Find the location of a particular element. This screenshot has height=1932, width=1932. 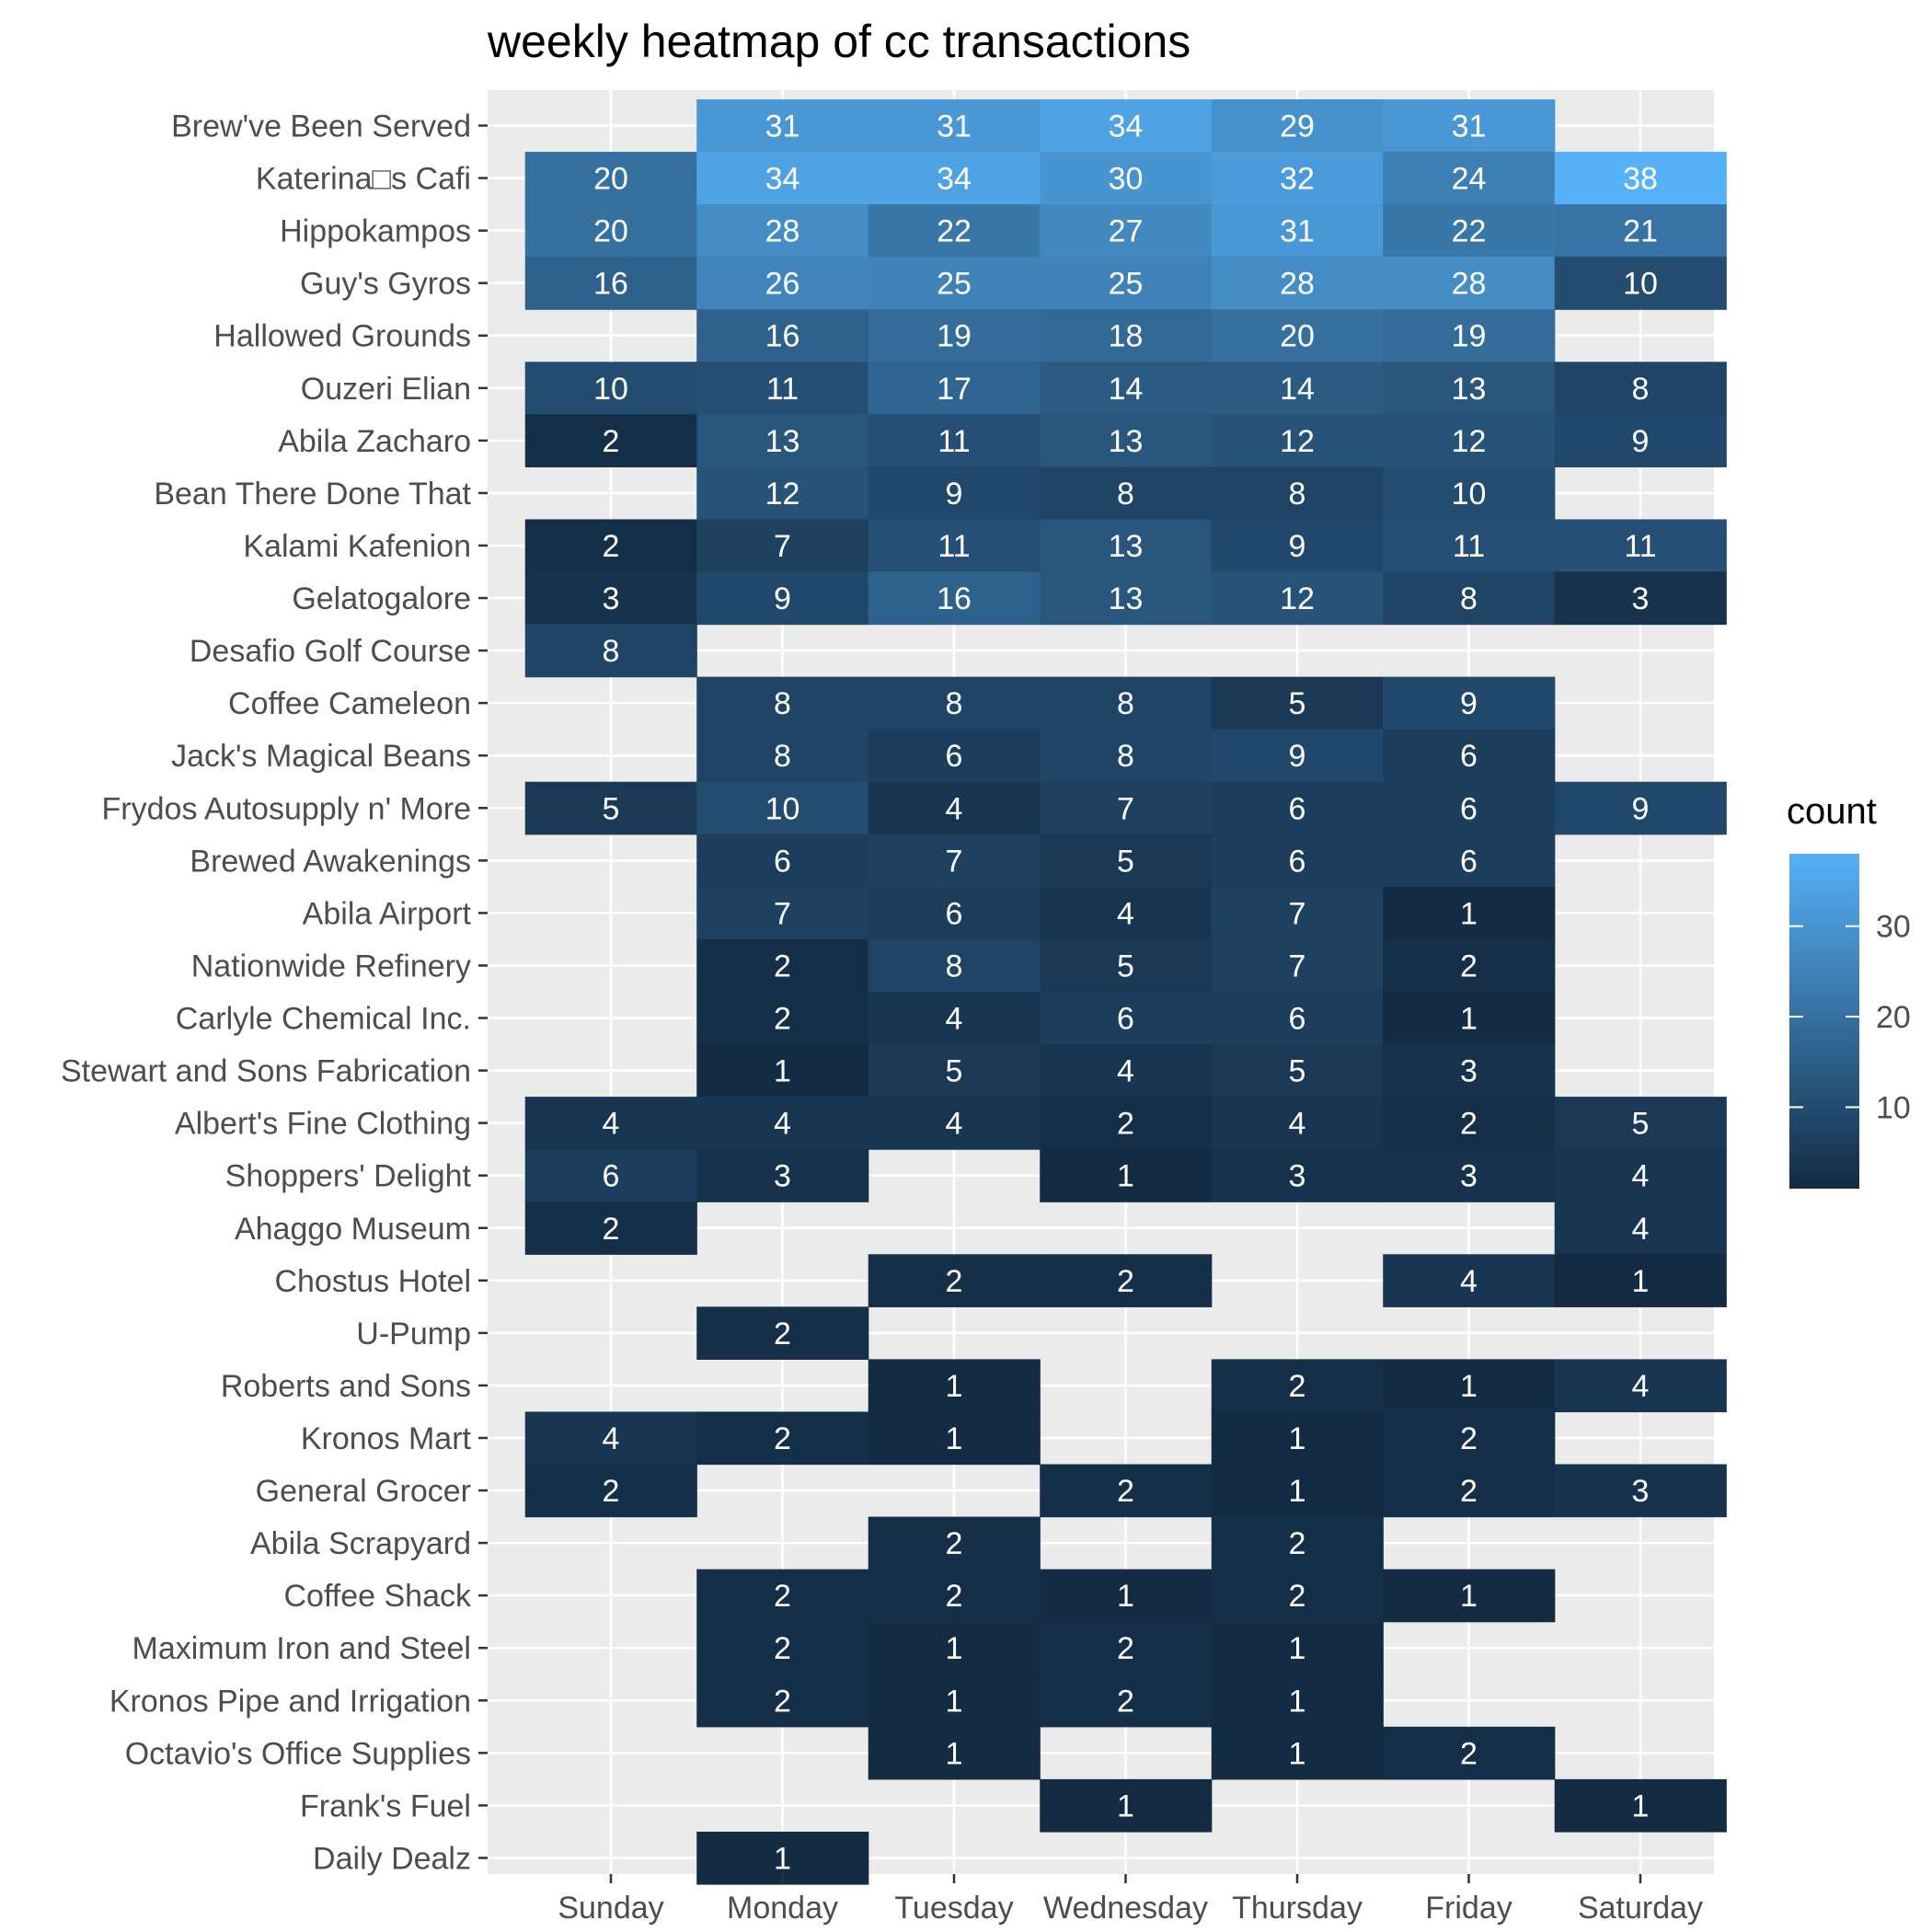

cell-value-label: 24 is located at coordinates (1469, 179).